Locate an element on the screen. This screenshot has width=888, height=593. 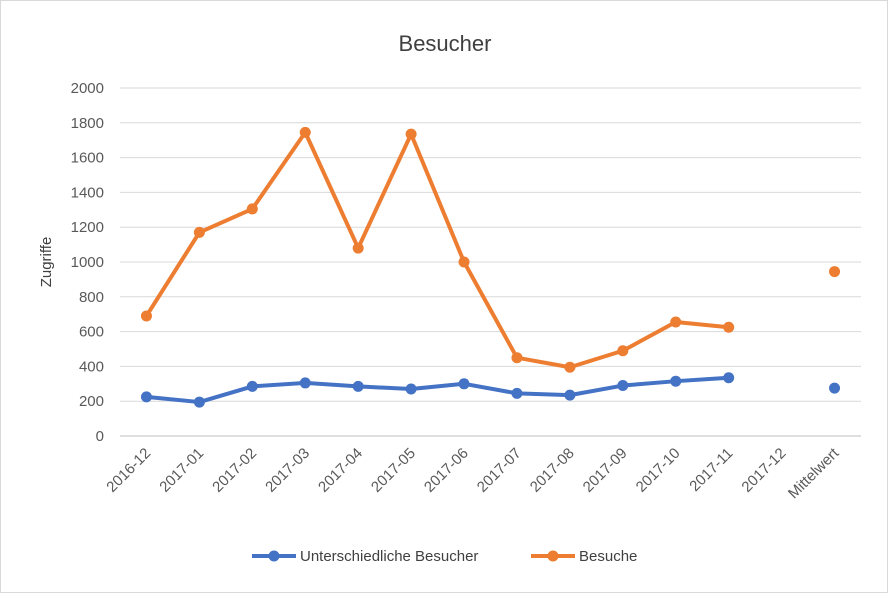
y-tick-label: 1400 is located at coordinates (87, 192).